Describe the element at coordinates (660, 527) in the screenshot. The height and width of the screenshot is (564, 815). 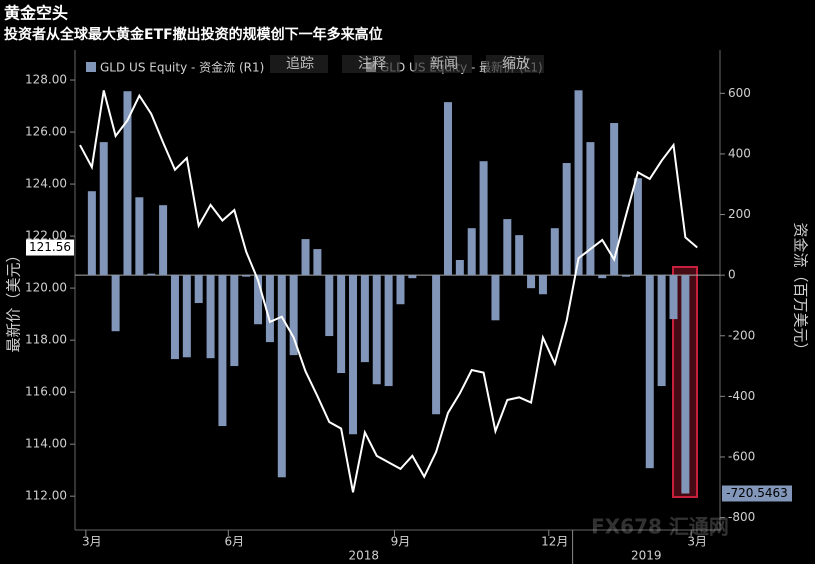
I see `watermark: FX678 汇通网` at that location.